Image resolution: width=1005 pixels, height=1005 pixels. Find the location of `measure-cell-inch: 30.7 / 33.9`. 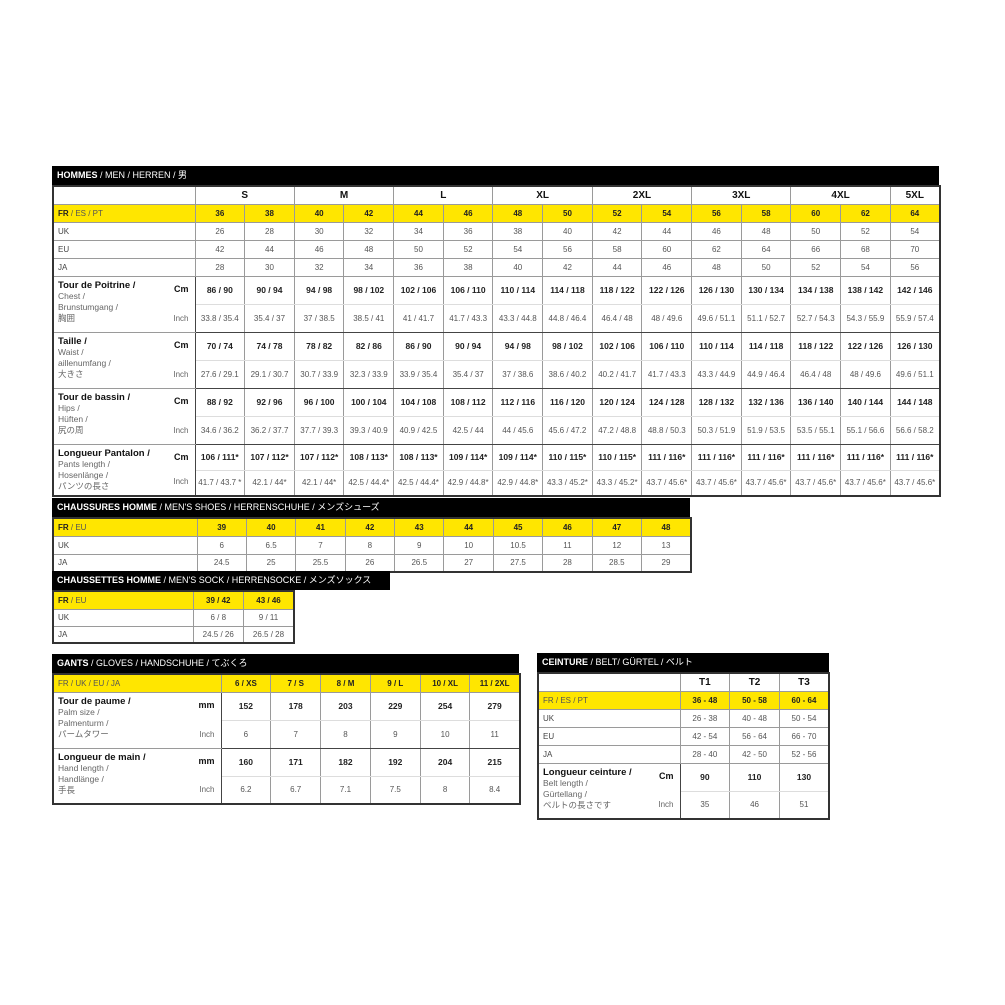

measure-cell-inch: 30.7 / 33.9 is located at coordinates (319, 374).